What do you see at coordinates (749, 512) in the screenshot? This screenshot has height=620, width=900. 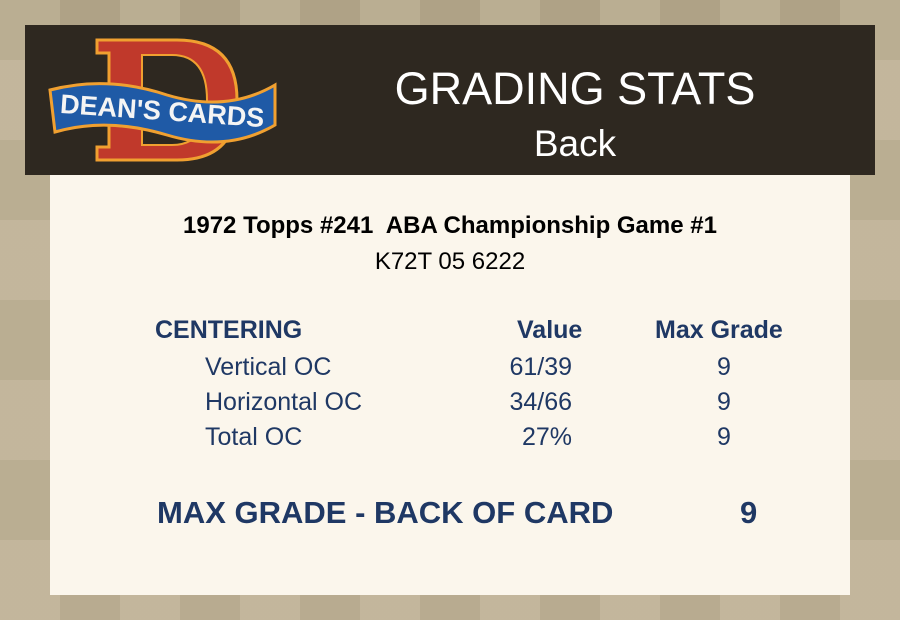 I see `final-grade-value: 9` at bounding box center [749, 512].